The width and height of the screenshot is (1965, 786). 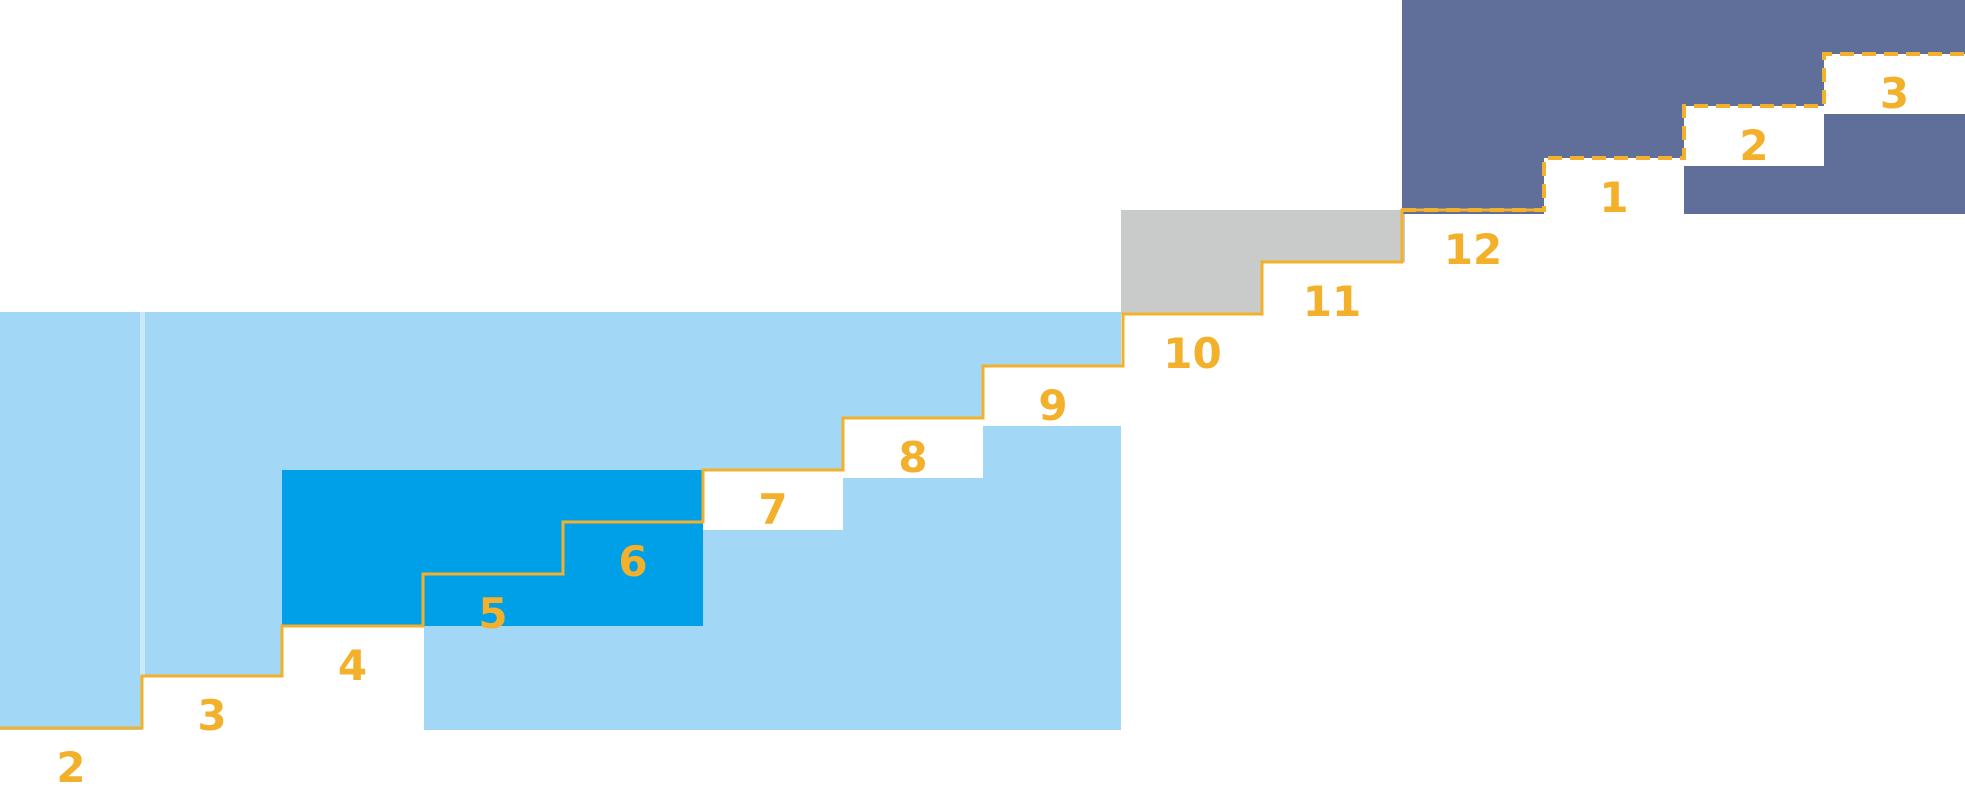 What do you see at coordinates (492, 613) in the screenshot?
I see `step-label: 5` at bounding box center [492, 613].